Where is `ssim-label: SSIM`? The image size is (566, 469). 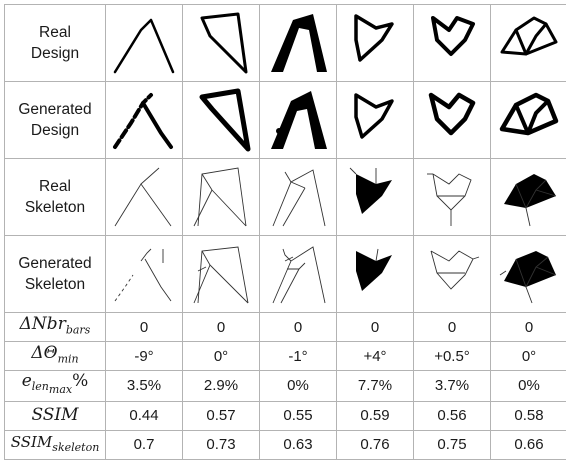
ssim-label: SSIM is located at coordinates (55, 415).